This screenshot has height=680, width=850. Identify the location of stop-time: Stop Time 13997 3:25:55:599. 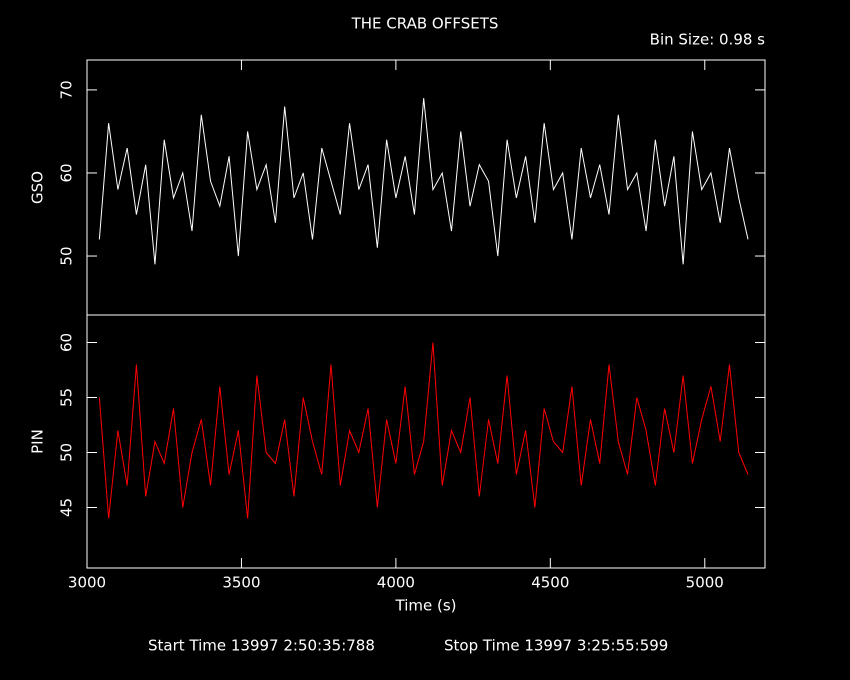
(556, 646).